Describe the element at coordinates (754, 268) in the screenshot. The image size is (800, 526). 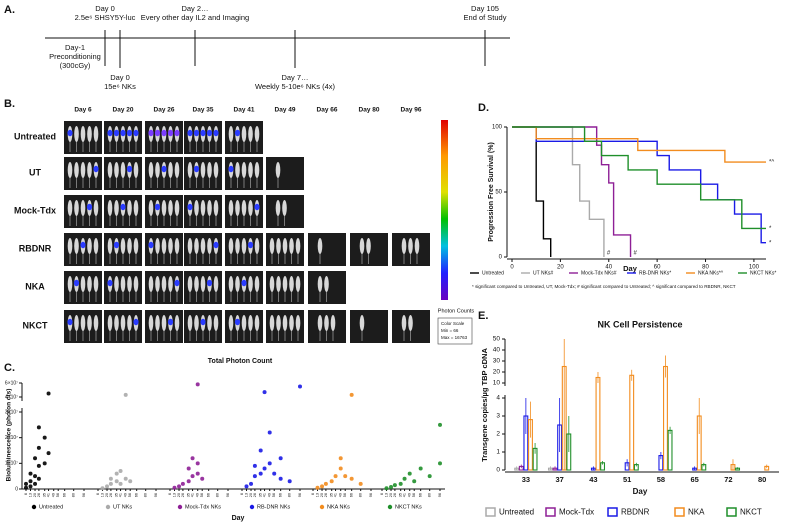
I see `x-tick-label: 100` at that location.